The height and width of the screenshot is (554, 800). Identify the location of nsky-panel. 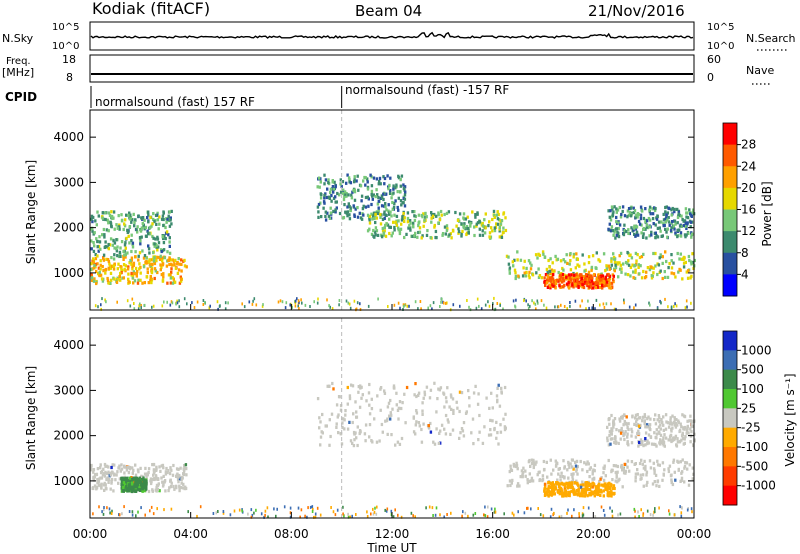
(392, 36).